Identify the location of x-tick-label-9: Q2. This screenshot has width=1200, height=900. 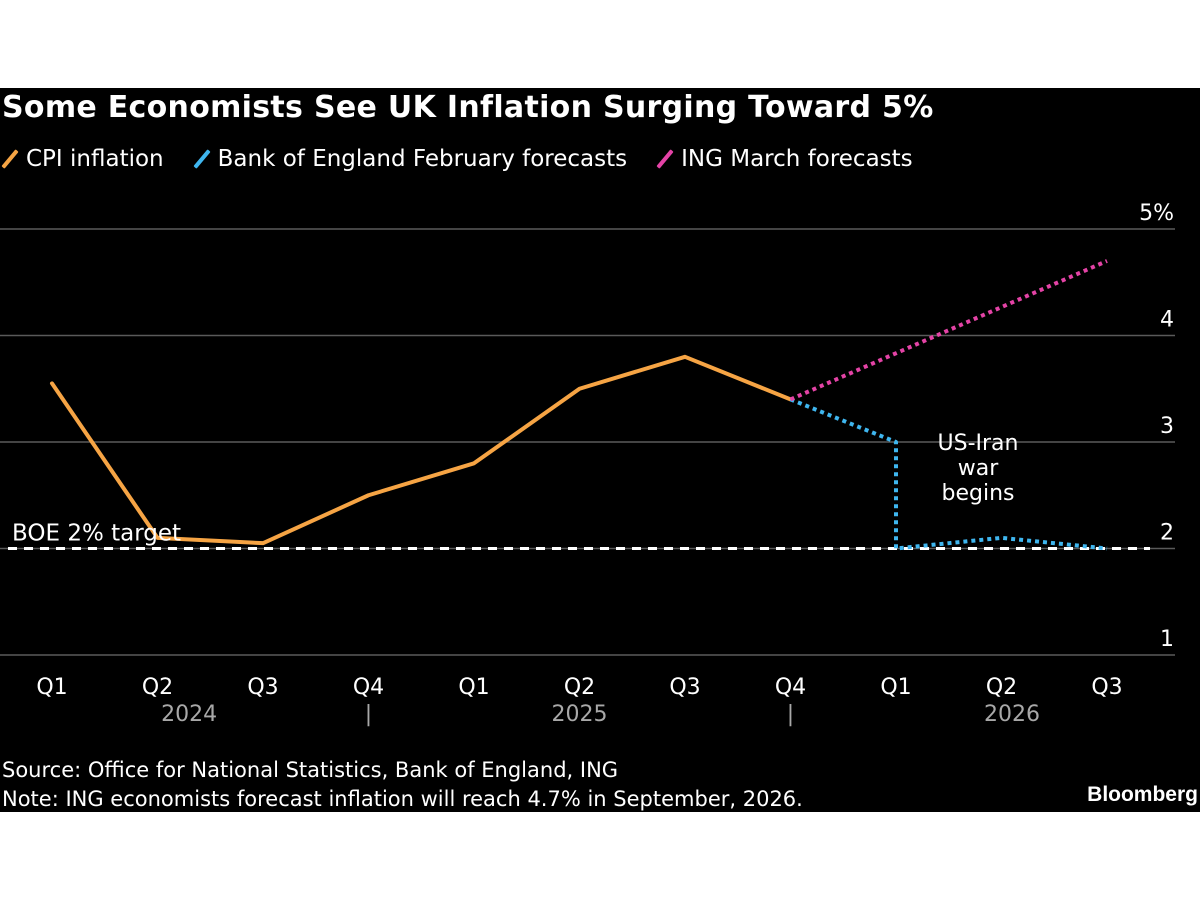
(1001, 687).